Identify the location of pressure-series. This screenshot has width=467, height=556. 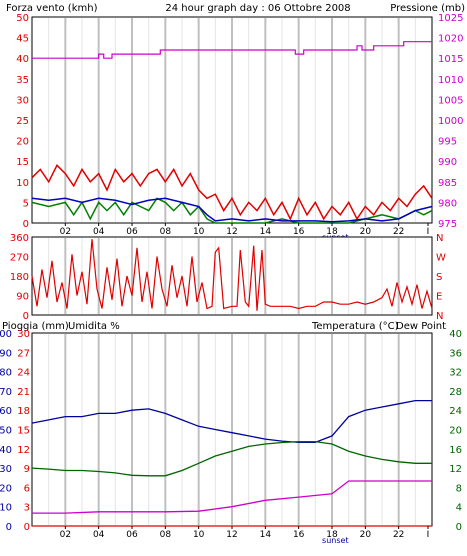
(232, 50).